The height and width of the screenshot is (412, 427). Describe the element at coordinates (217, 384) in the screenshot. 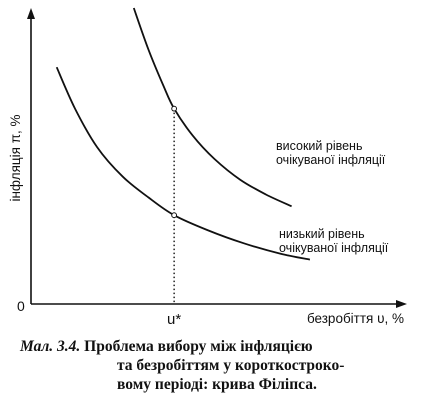

I see `caption-line-3: вому періоді: крива Філіпса.` at that location.